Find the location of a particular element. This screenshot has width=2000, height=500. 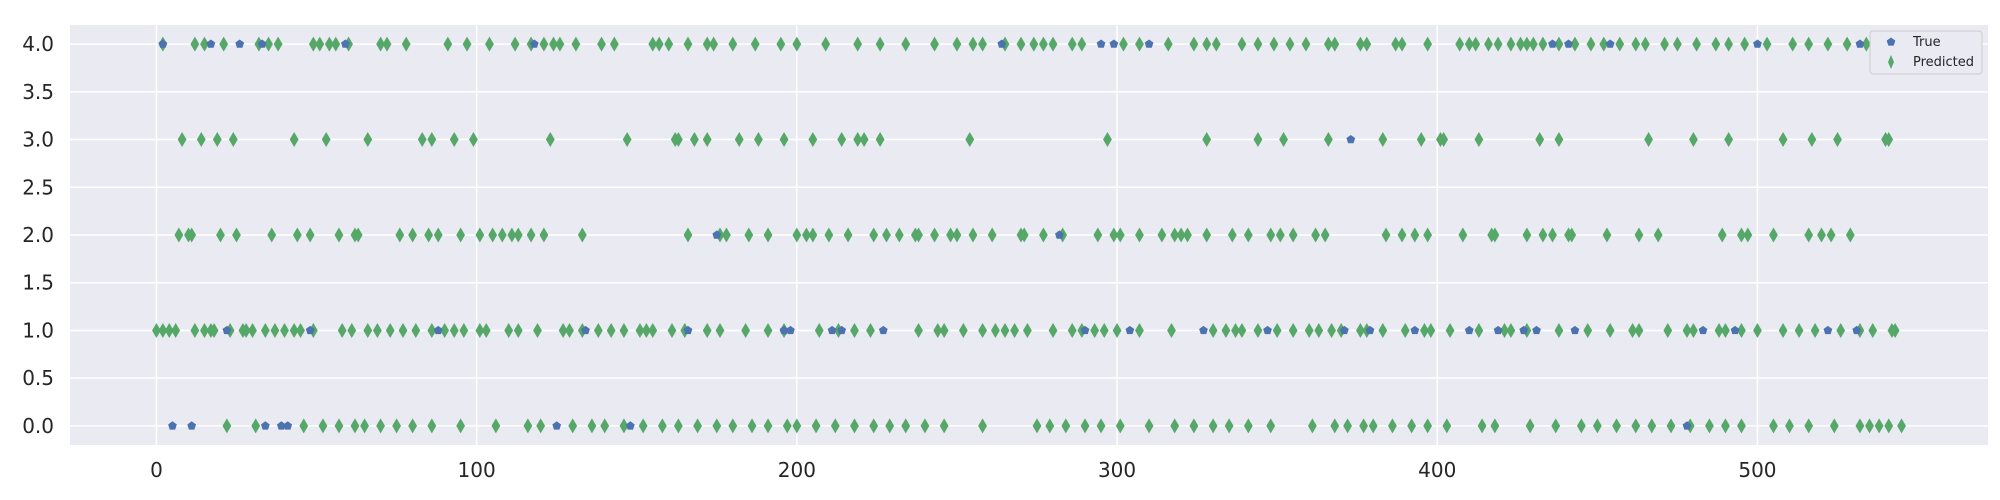

legend-label-predicted: Predicted is located at coordinates (1943, 62).